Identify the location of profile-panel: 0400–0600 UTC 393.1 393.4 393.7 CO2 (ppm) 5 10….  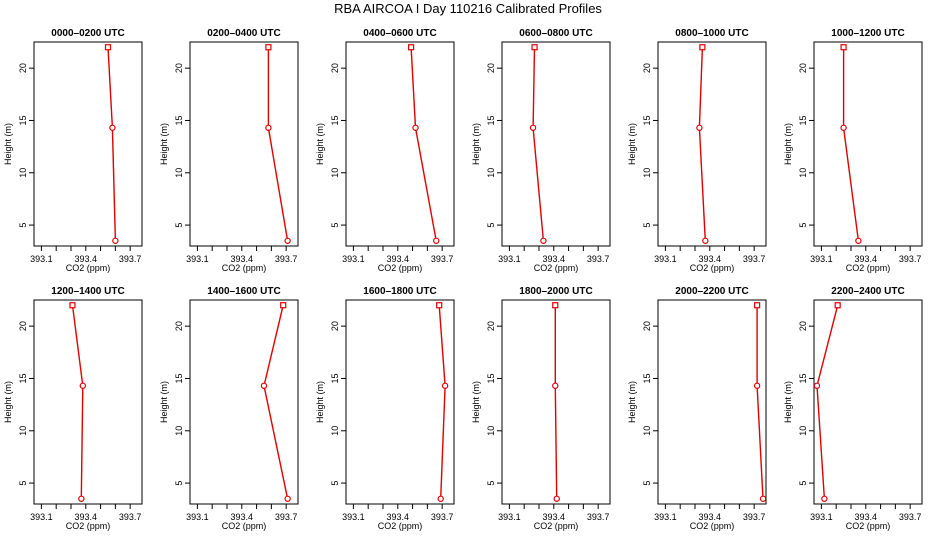
(385, 150).